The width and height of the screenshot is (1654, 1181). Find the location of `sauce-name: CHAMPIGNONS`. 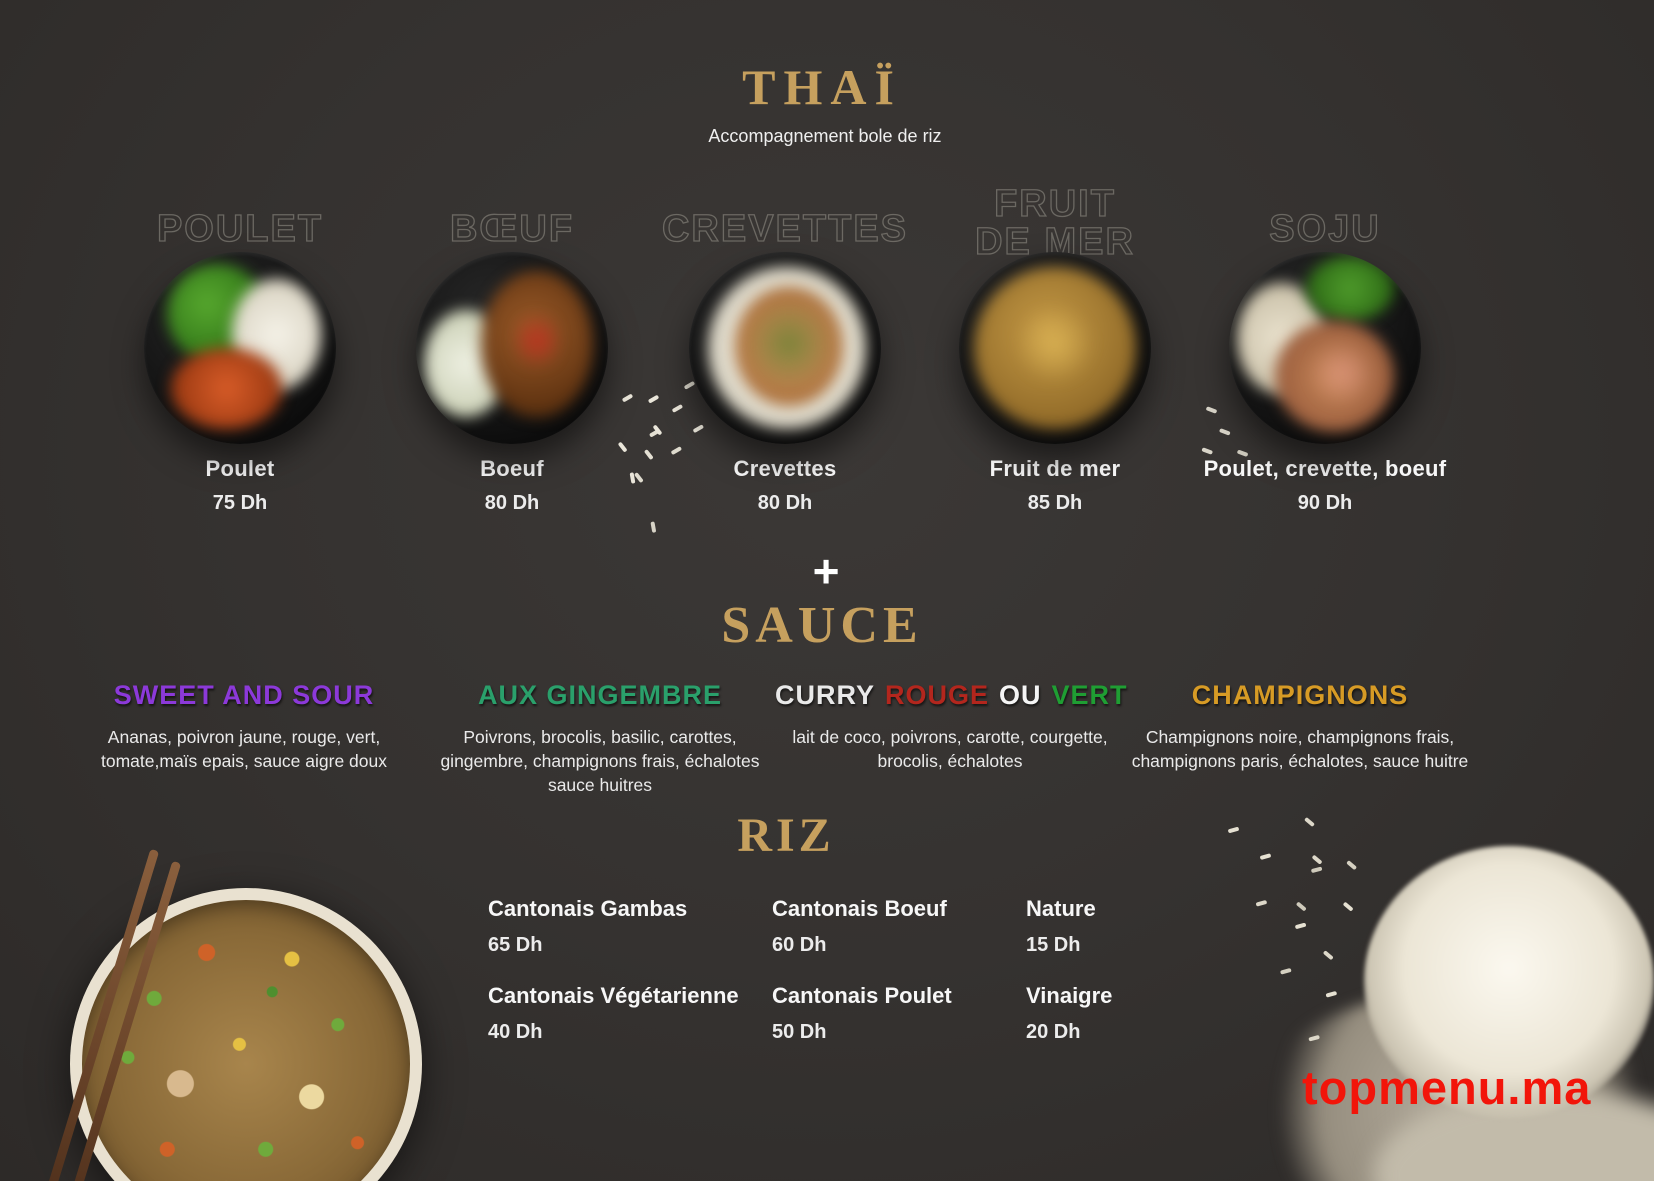

sauce-name: CHAMPIGNONS is located at coordinates (1300, 695).